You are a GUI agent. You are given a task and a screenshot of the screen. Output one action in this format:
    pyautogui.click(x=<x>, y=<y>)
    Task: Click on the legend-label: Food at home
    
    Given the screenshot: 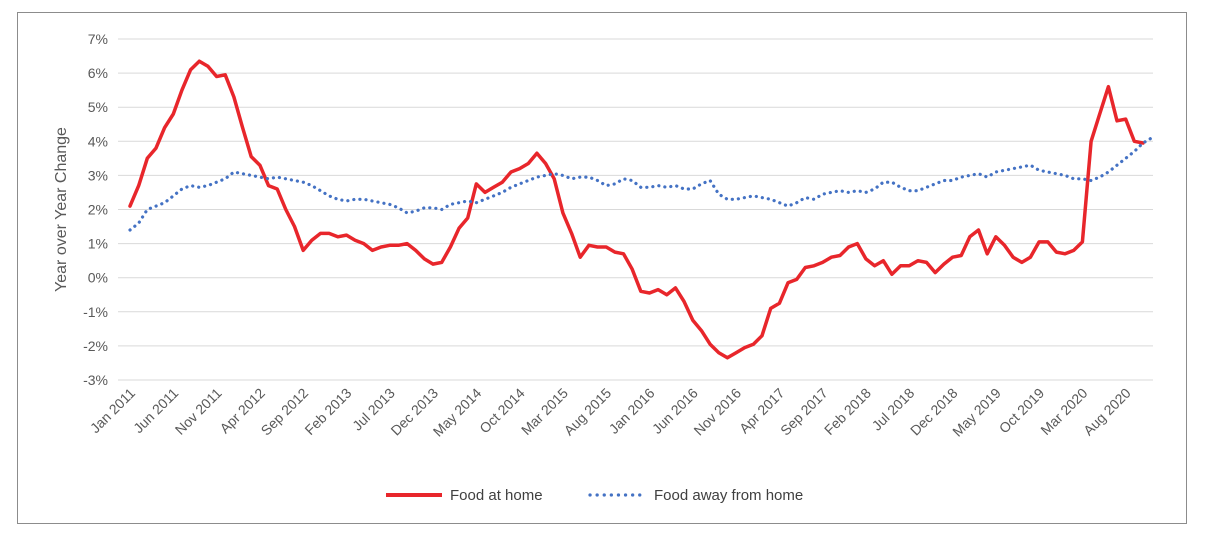 What is the action you would take?
    pyautogui.click(x=496, y=495)
    